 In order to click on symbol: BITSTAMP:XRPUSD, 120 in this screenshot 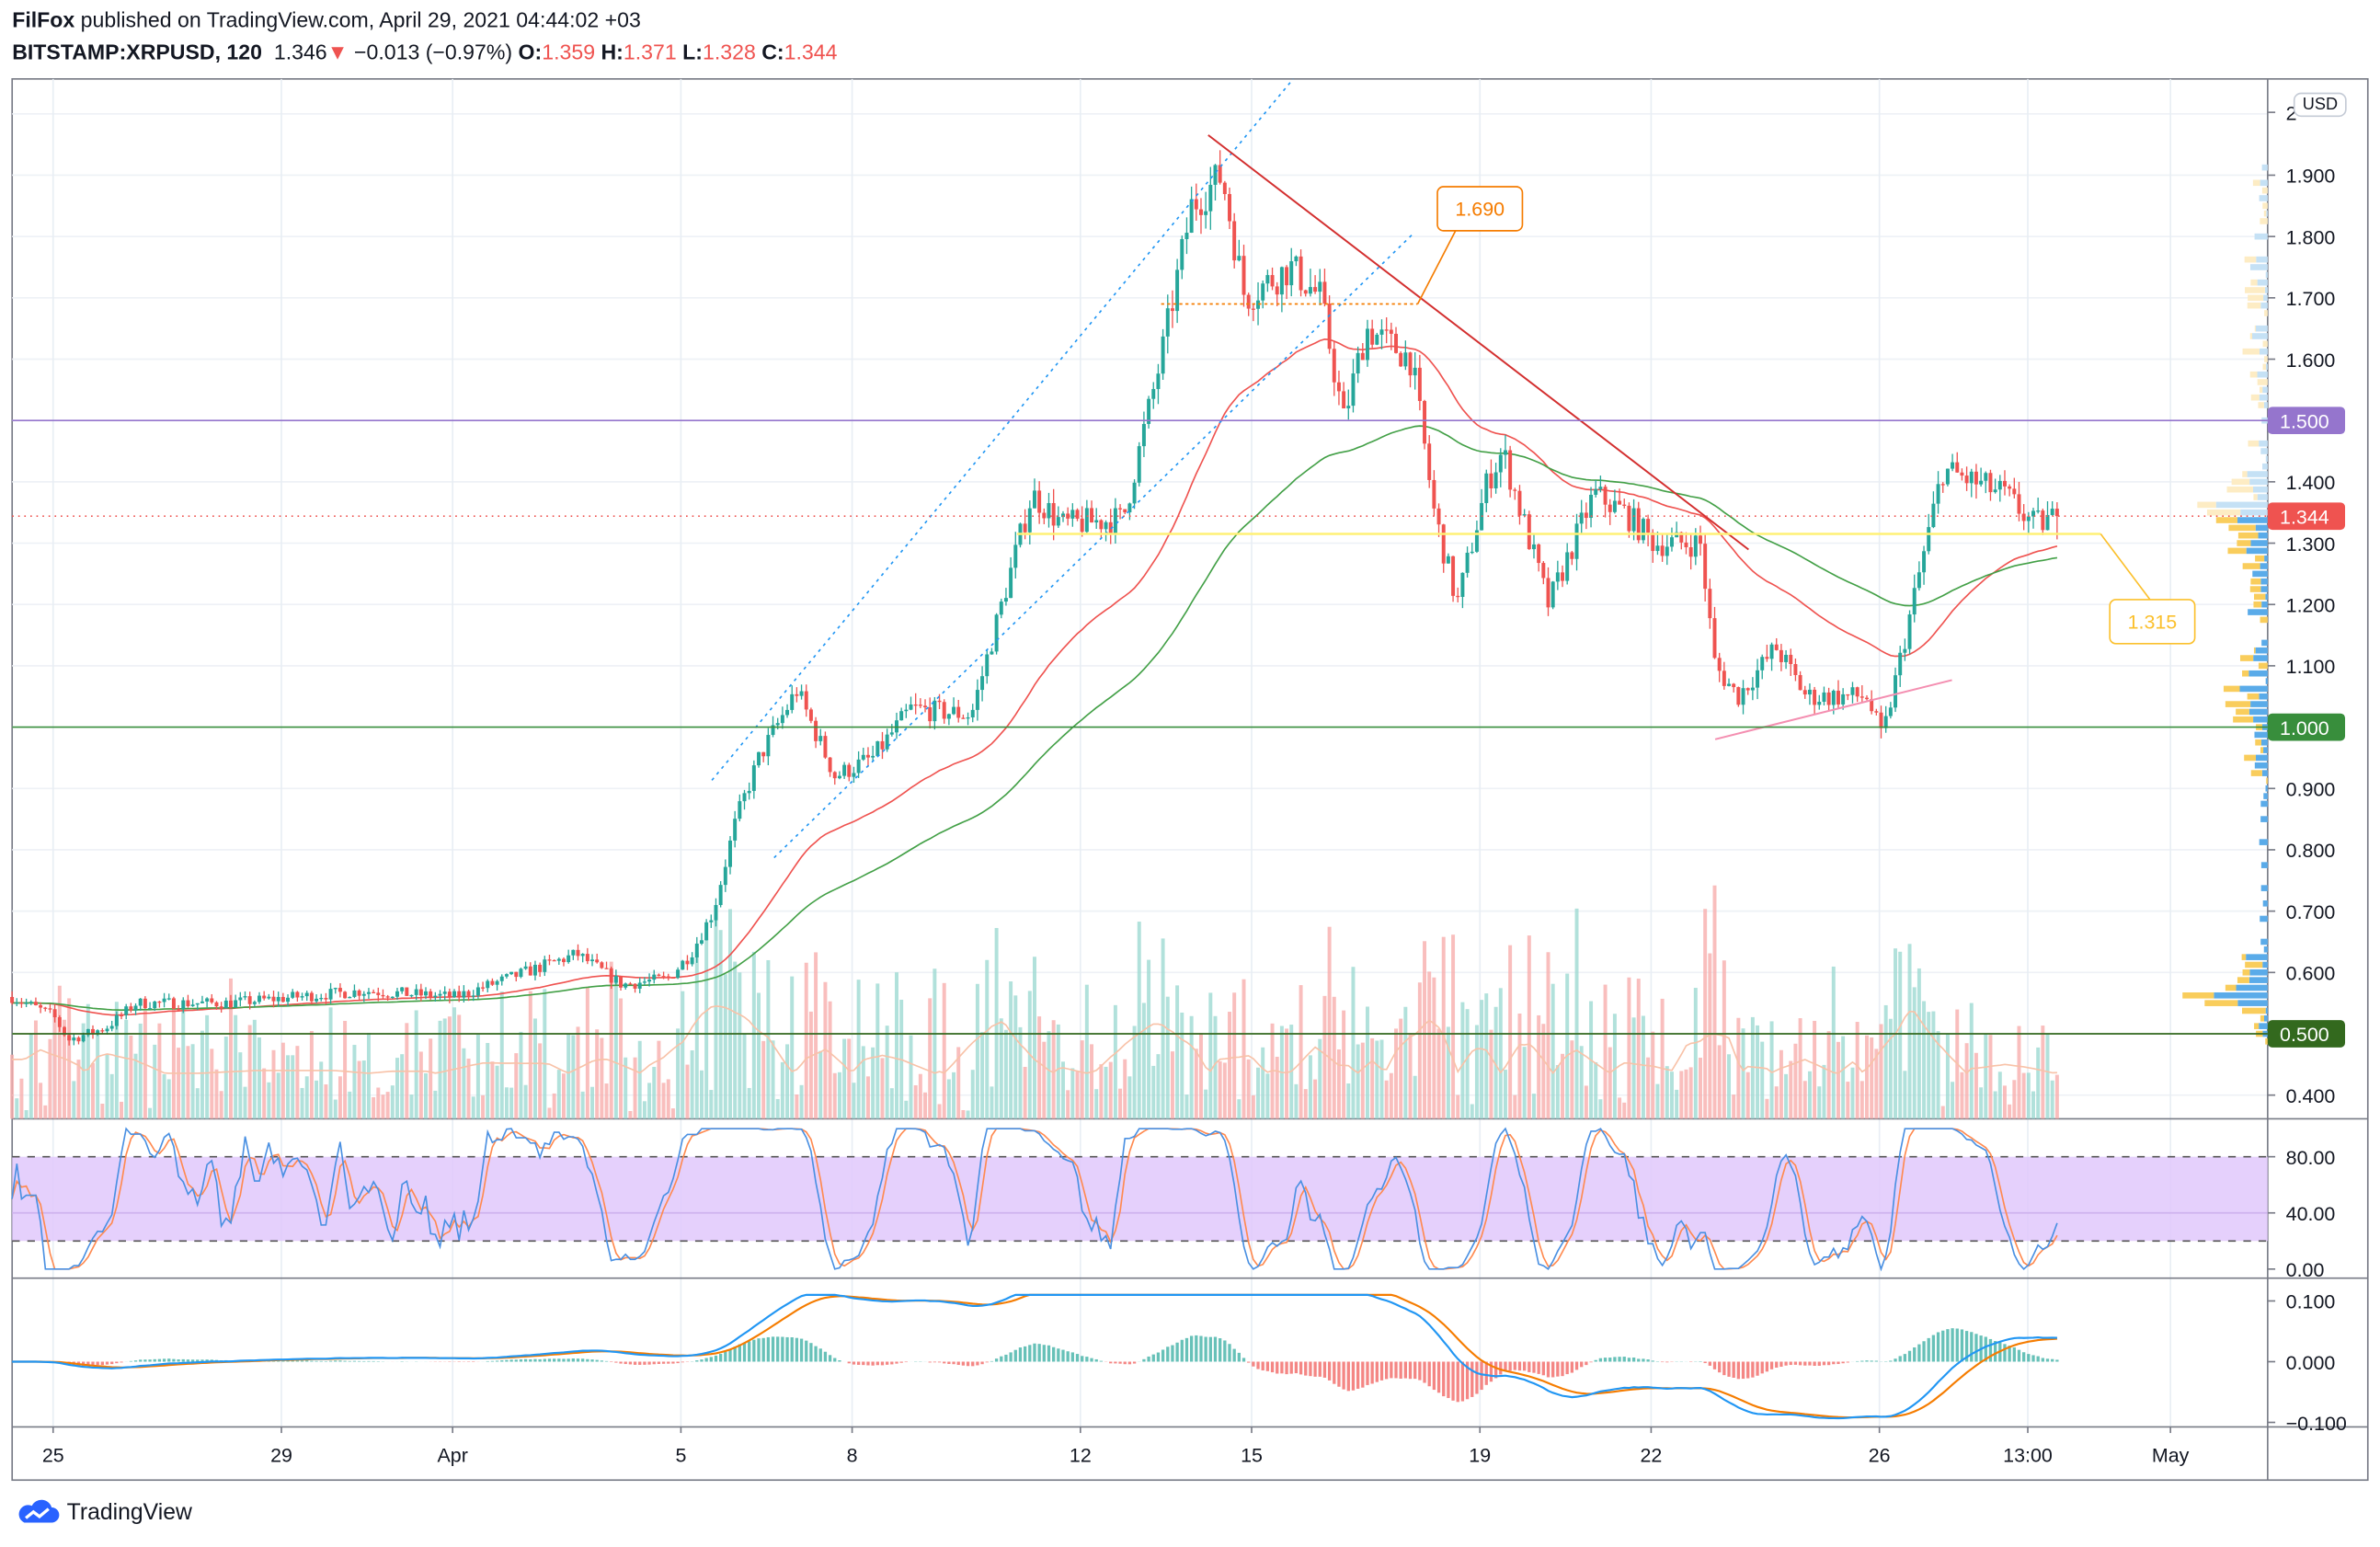, I will do `click(137, 51)`.